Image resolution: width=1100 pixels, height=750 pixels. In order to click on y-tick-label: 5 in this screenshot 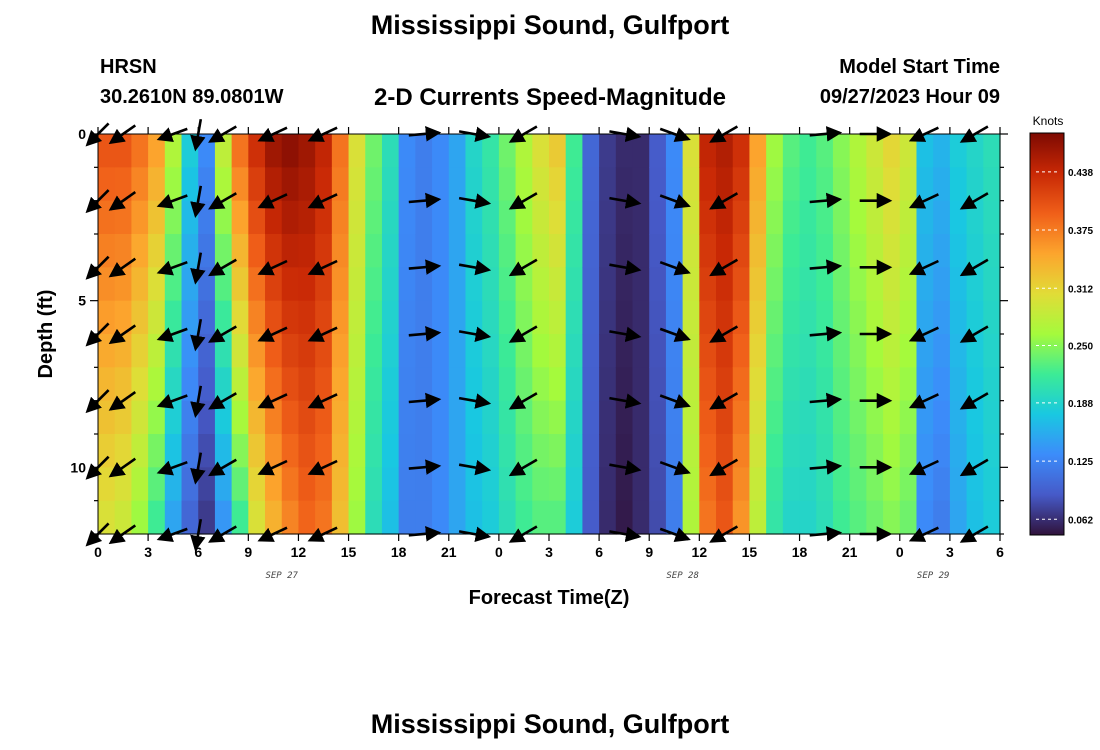, I will do `click(82, 301)`.